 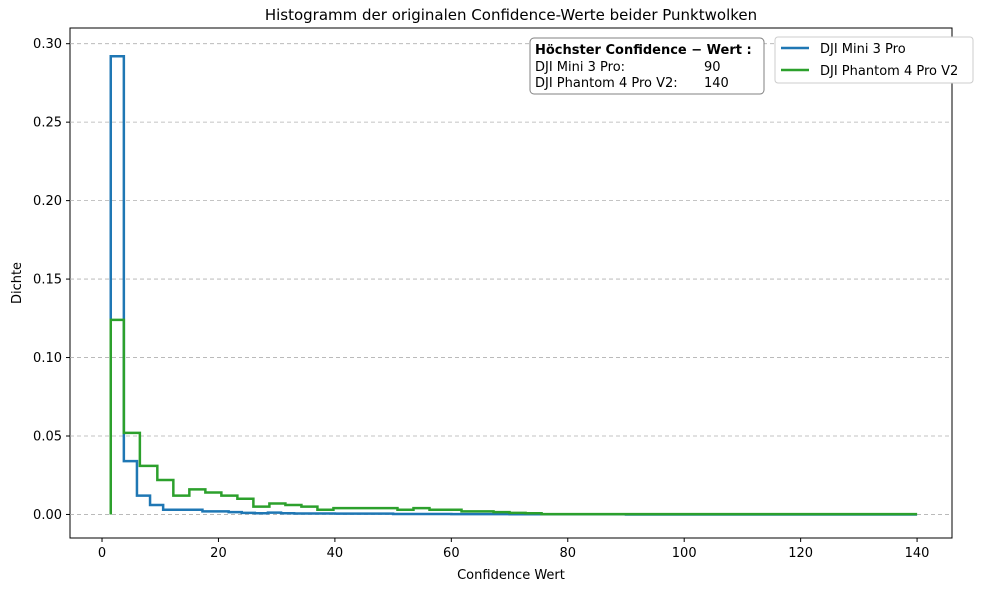 I want to click on x-axis-title: Confidence Wert, so click(x=511, y=575).